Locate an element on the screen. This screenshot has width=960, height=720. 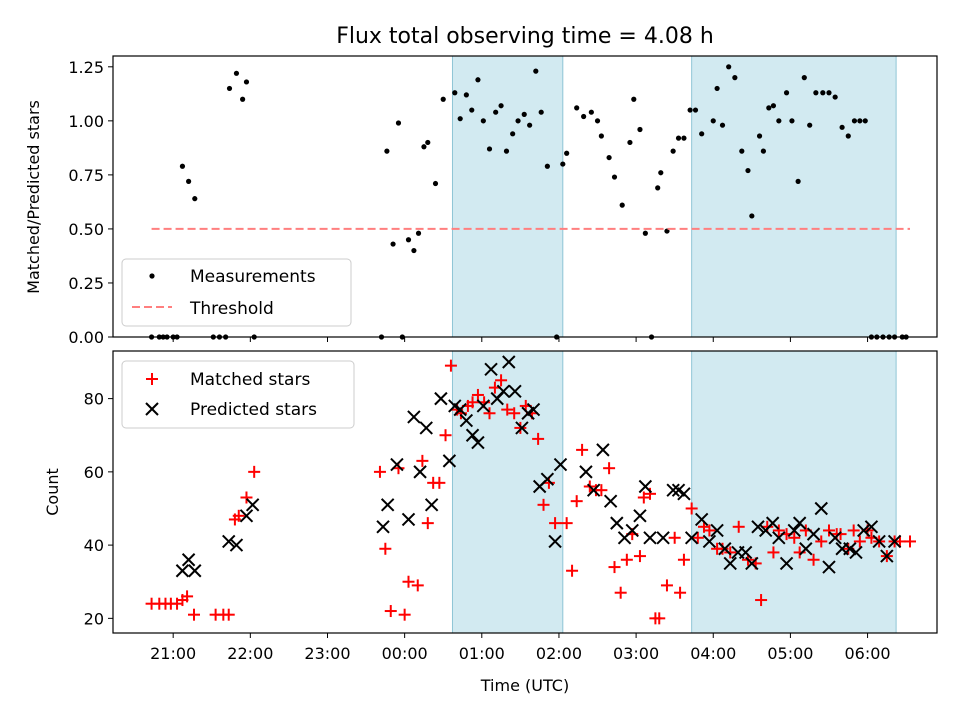
top-y-tick-label: 0.75 is located at coordinates (86, 175).